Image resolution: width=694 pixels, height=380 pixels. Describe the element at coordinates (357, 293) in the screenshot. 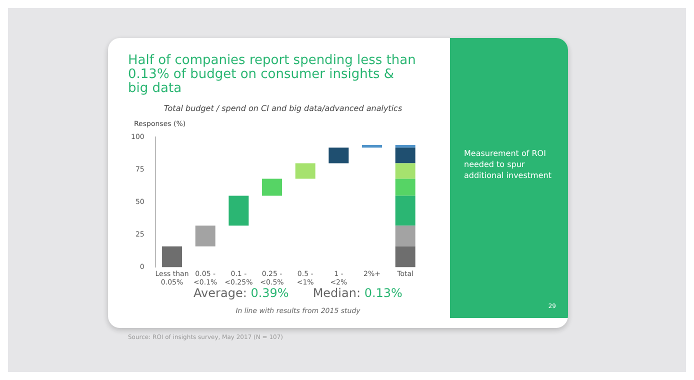

I see `text: Median: 0.13%` at that location.